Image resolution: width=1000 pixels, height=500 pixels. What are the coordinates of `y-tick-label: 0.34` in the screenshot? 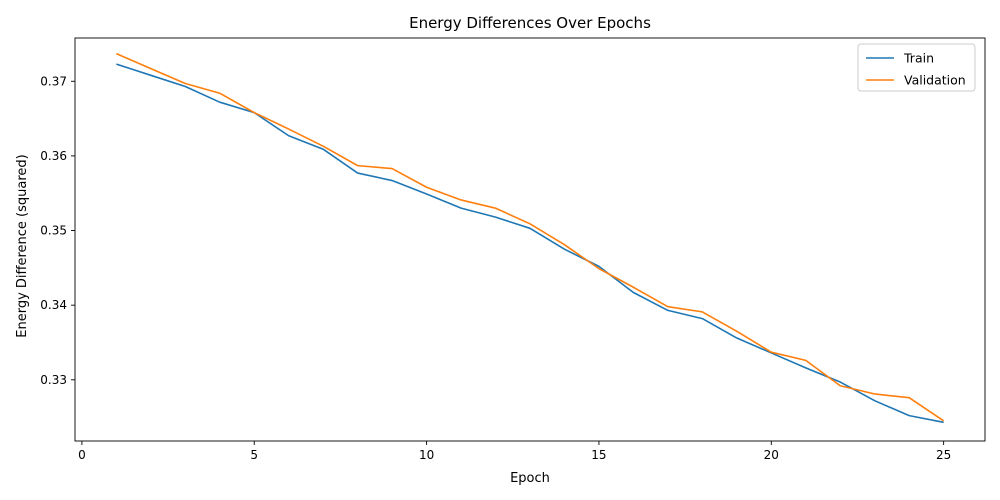 It's located at (53, 305).